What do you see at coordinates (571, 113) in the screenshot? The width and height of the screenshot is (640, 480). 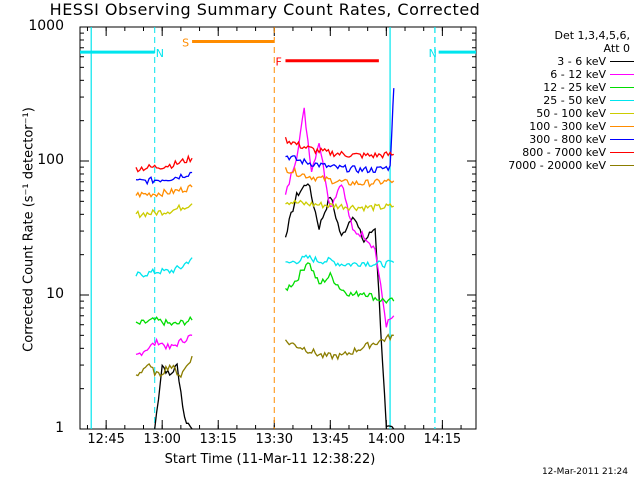 I see `legend-label: 50 - 100 keV` at bounding box center [571, 113].